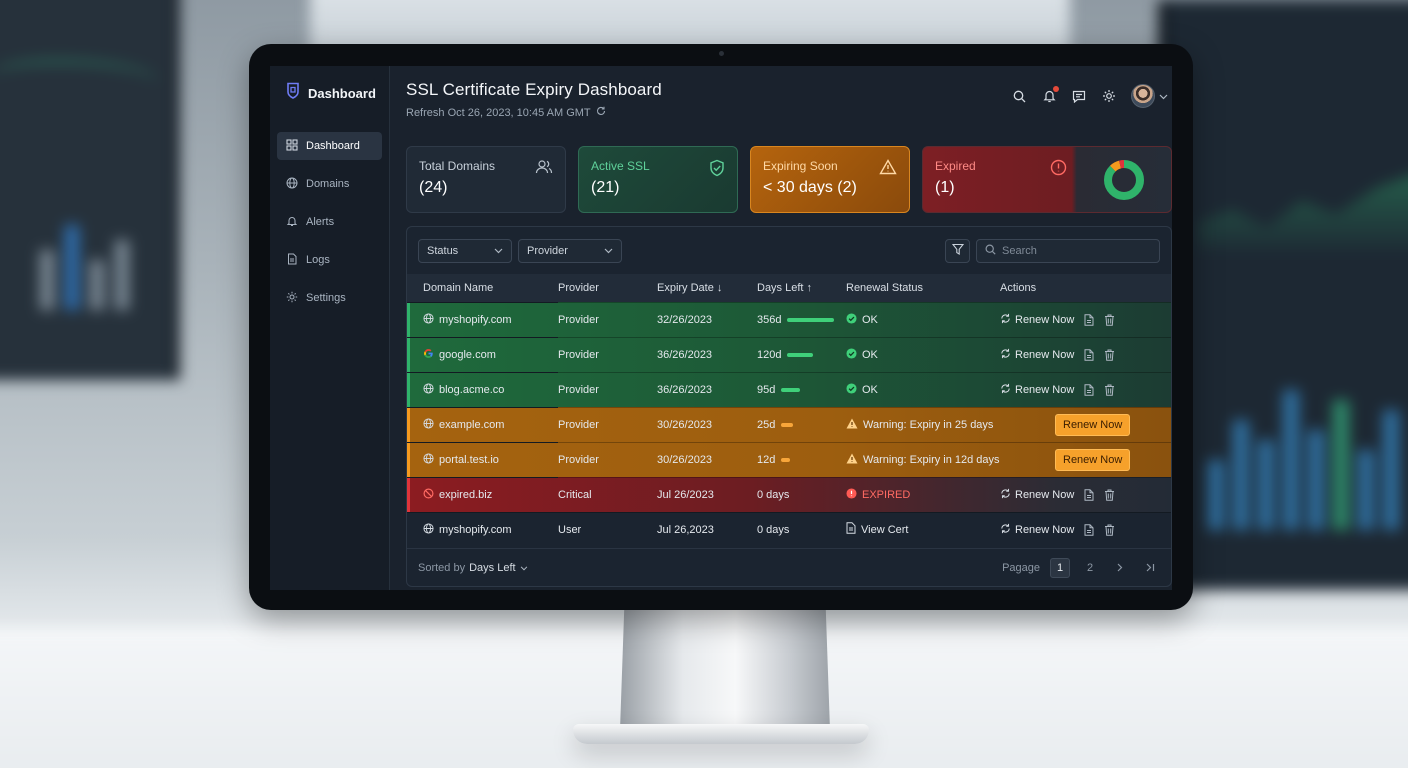 The width and height of the screenshot is (1408, 768). I want to click on domain-name: portal.test.io, so click(469, 459).